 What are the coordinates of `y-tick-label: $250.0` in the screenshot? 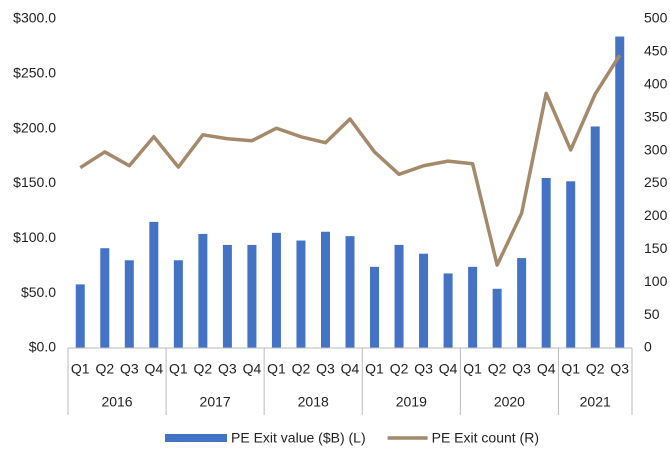 It's located at (34, 73).